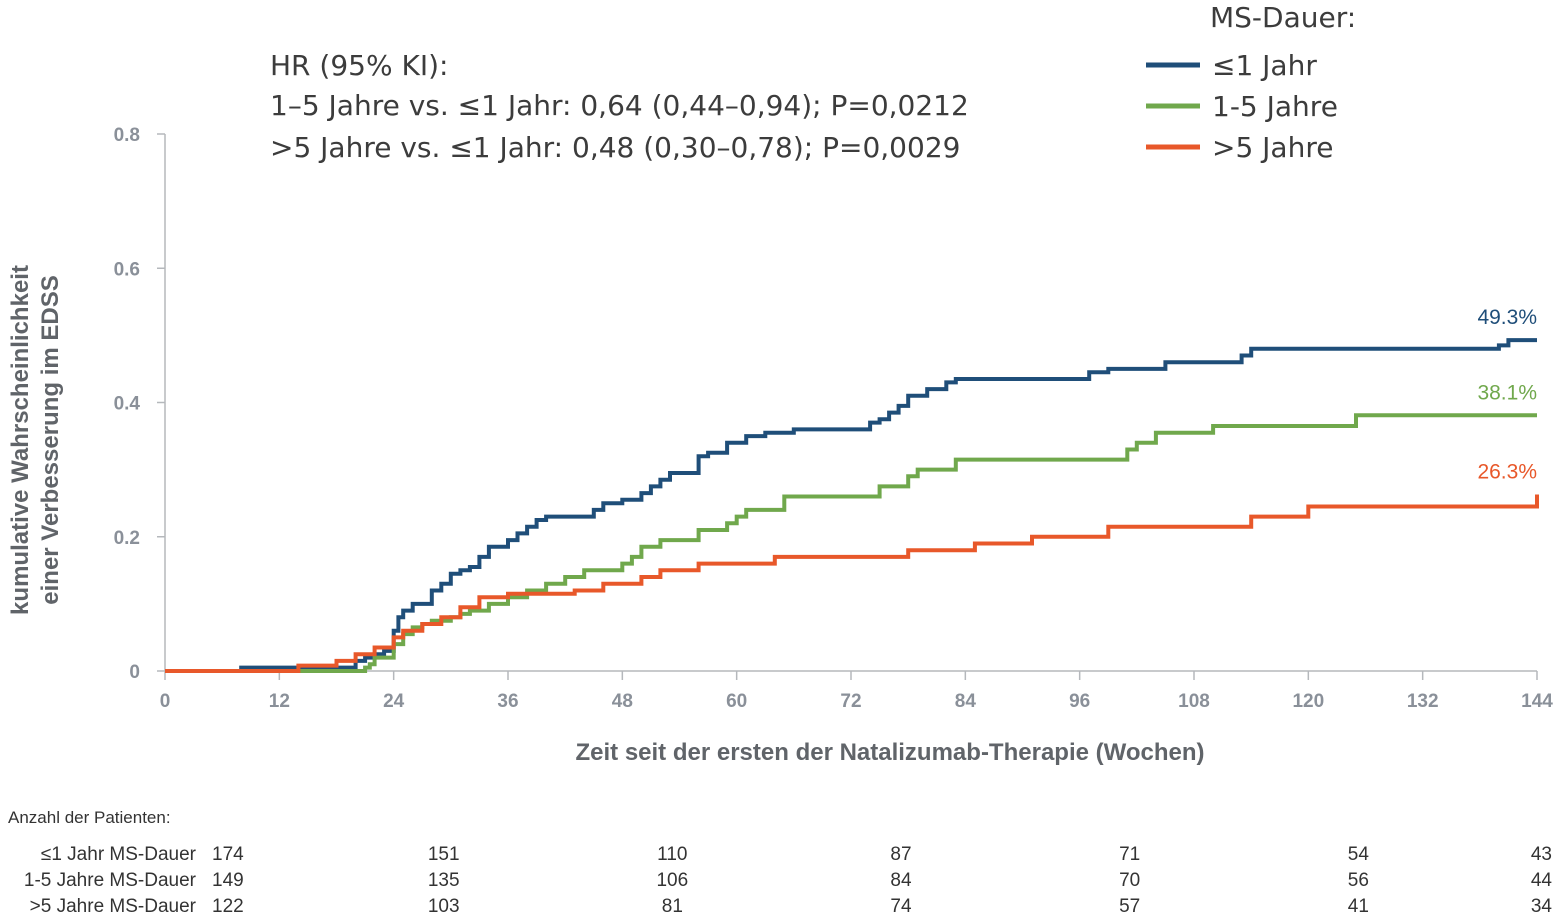 The width and height of the screenshot is (1560, 914). I want to click on risk-value: 71, so click(1129, 854).